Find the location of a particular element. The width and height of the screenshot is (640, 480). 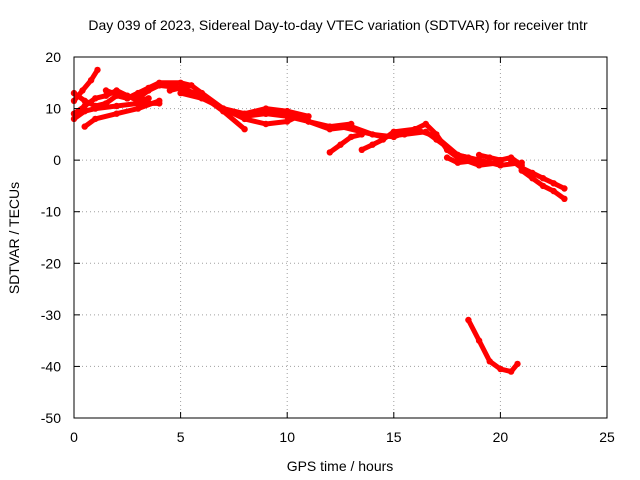

y-tick-label: 10 is located at coordinates (53, 109).